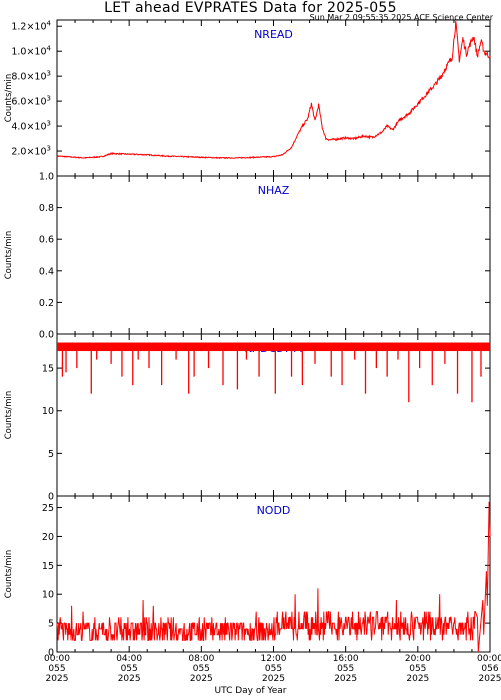 Image resolution: width=501 pixels, height=700 pixels. I want to click on y-tick-label: 0.8, so click(46, 208).